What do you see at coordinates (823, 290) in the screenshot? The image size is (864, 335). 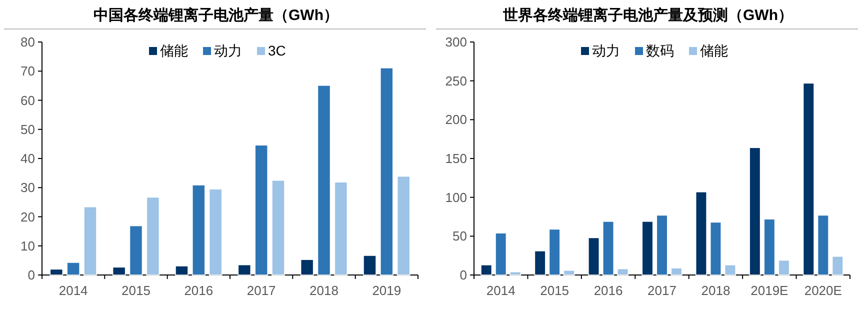 I see `x-tick-label: 2020E` at bounding box center [823, 290].